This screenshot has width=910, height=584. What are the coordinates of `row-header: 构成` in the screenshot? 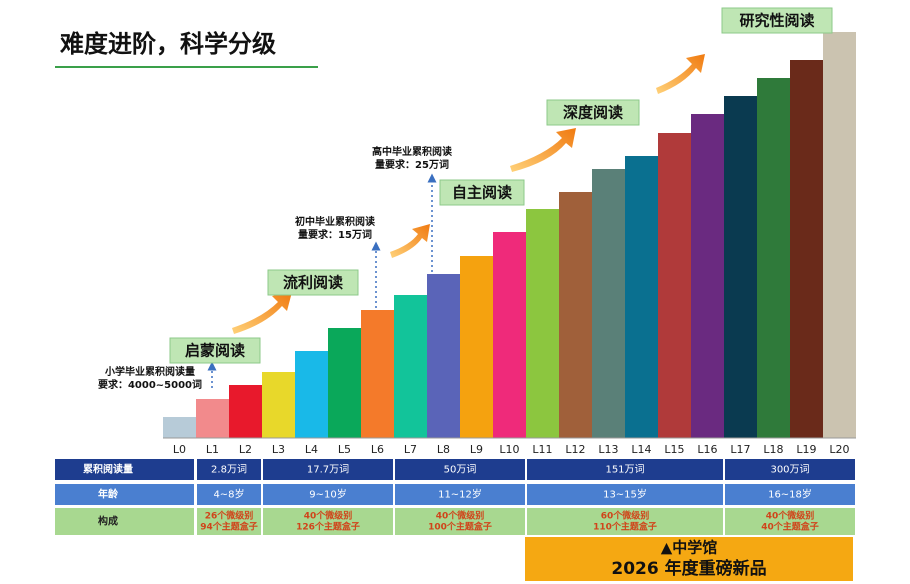 It's located at (108, 521).